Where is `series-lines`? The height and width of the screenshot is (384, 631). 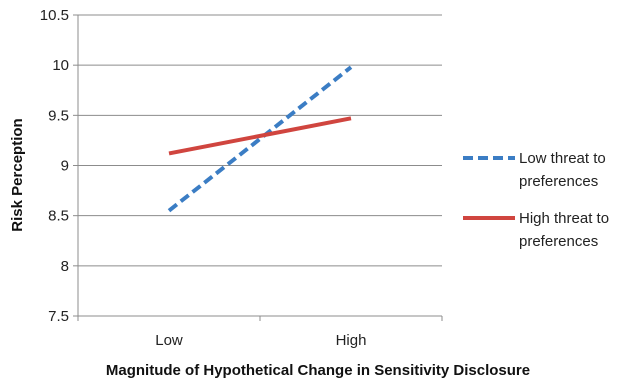 series-lines is located at coordinates (260, 139).